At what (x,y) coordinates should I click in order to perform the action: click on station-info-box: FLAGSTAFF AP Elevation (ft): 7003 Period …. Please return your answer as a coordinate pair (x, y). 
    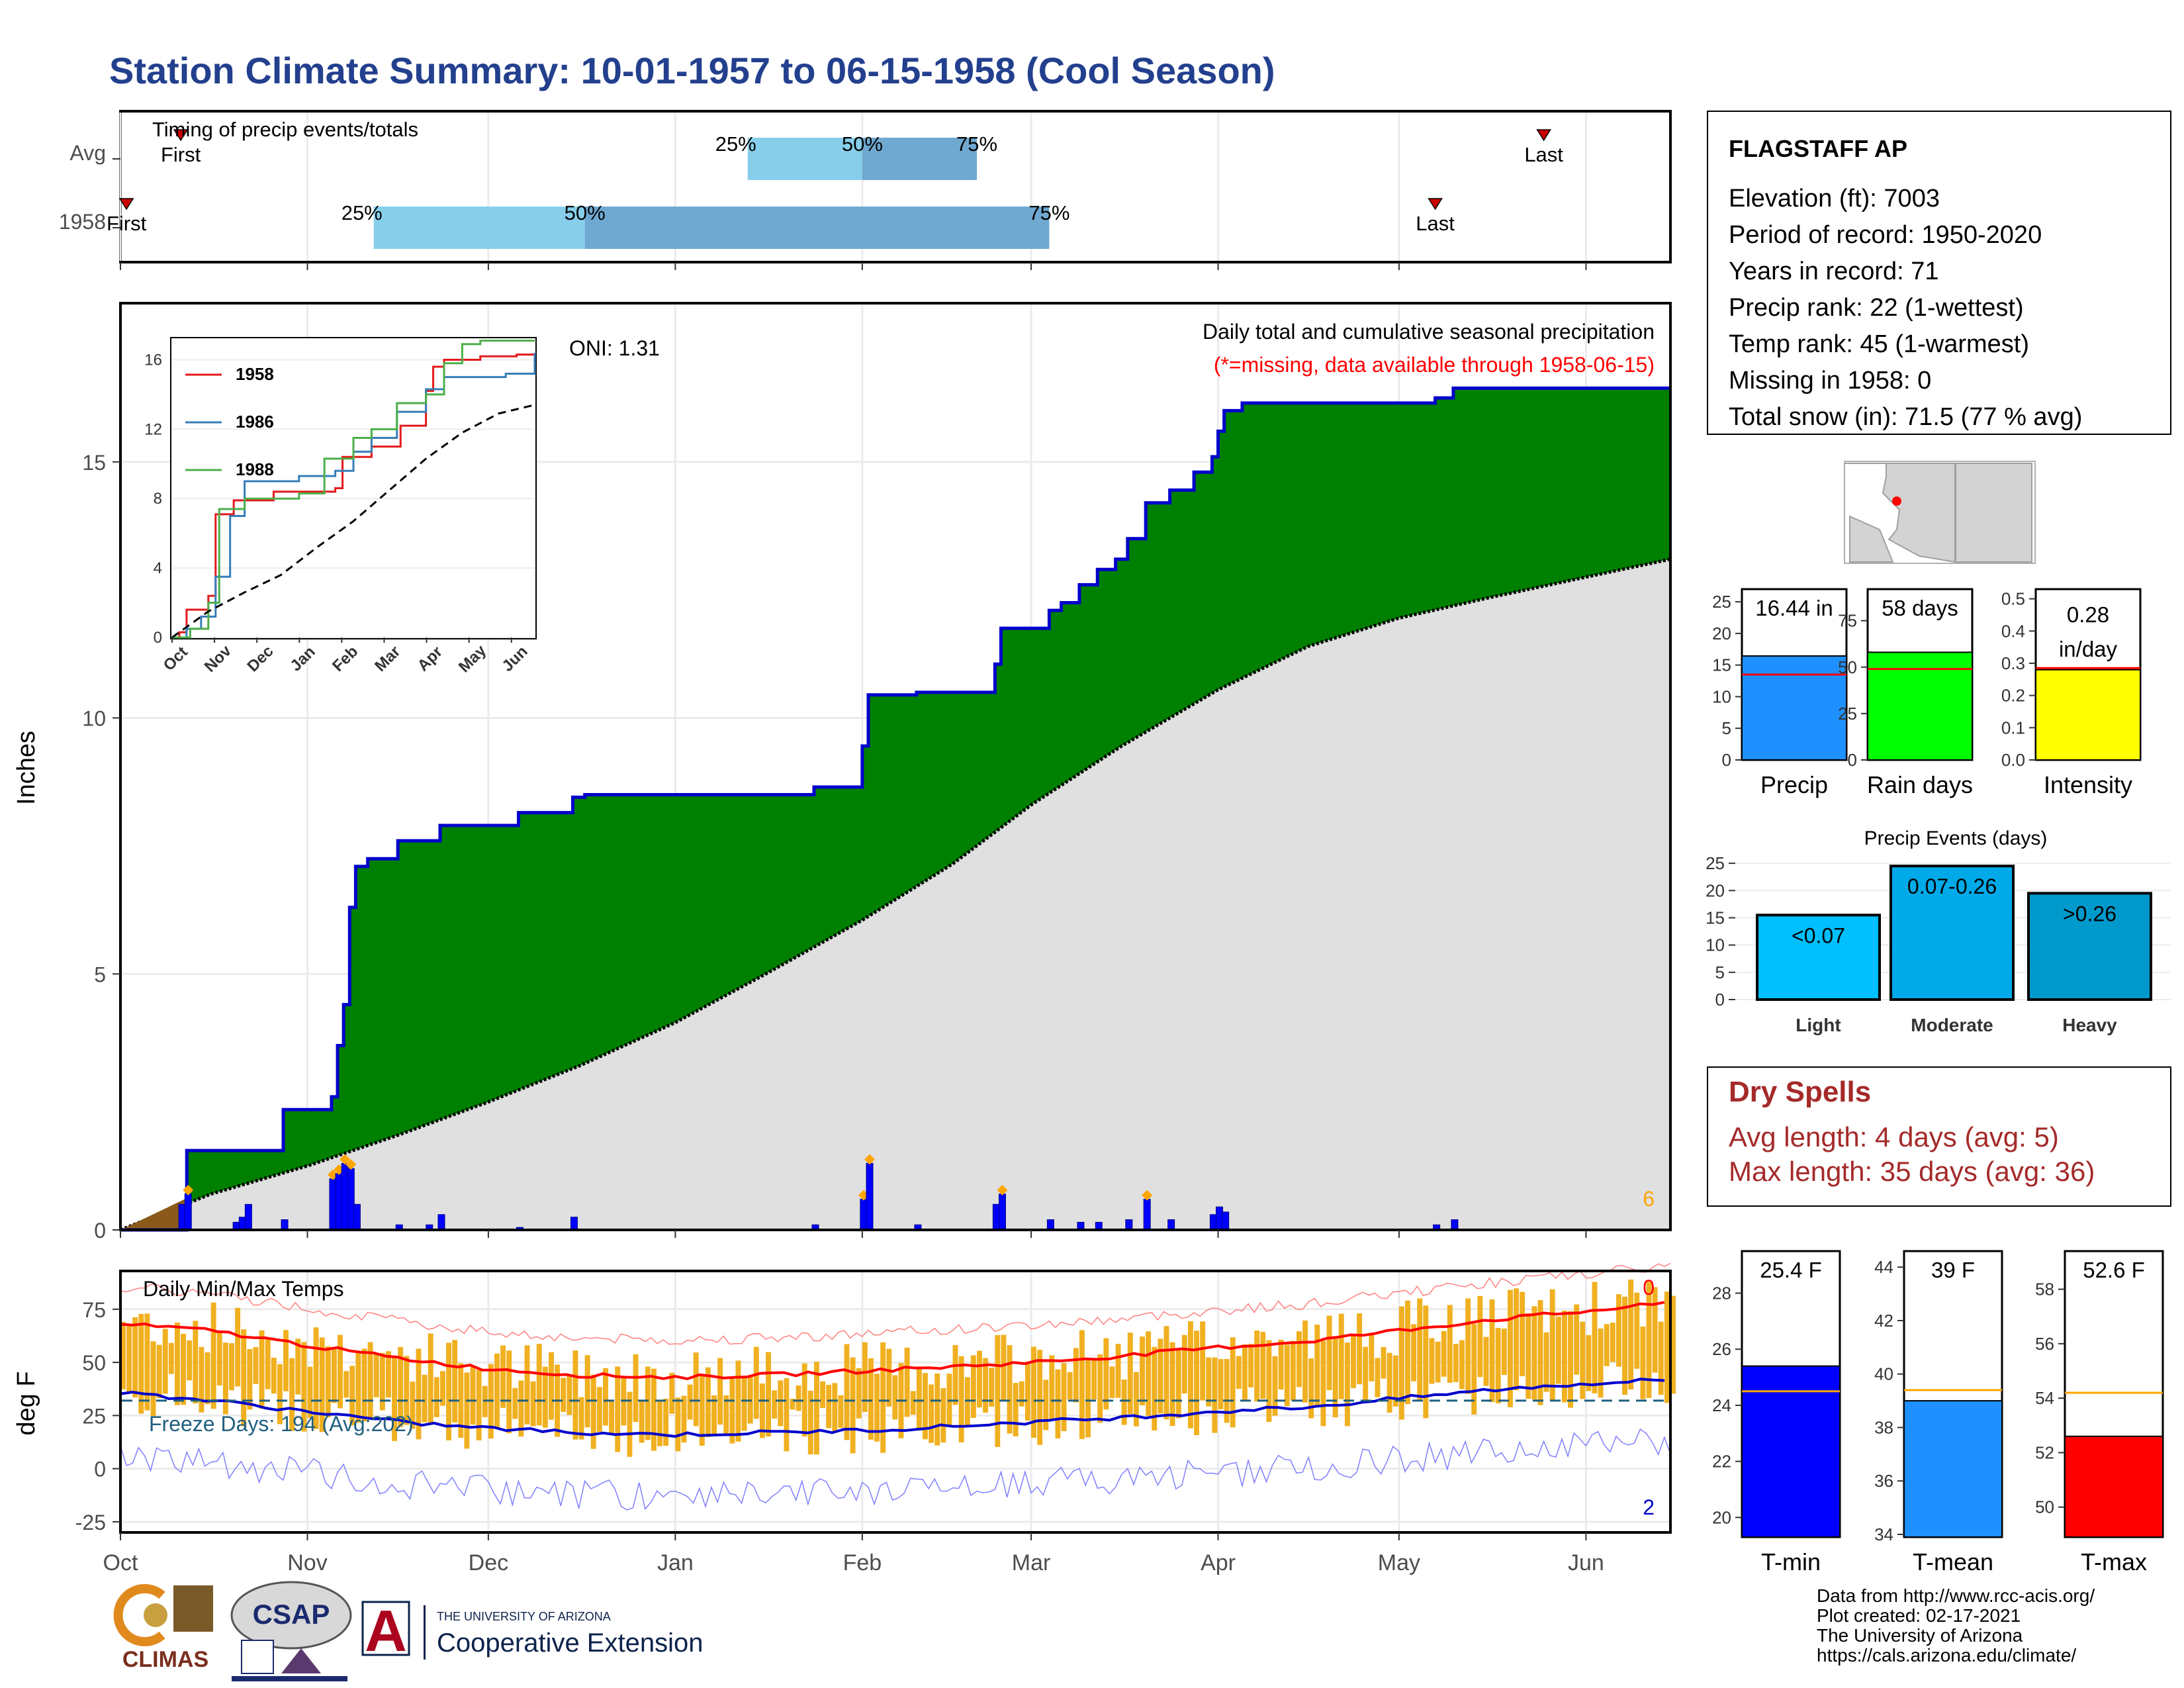
    Looking at the image, I should click on (1939, 273).